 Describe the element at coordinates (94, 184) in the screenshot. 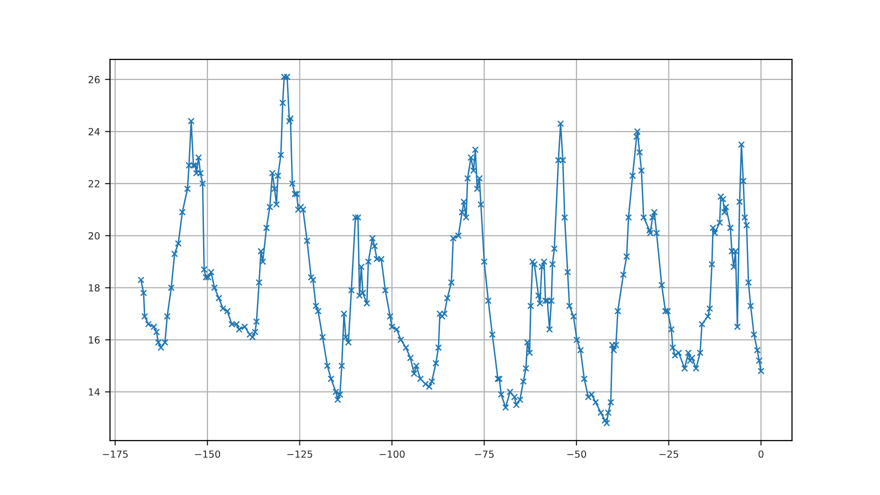

I see `y-tick-label: 22` at that location.